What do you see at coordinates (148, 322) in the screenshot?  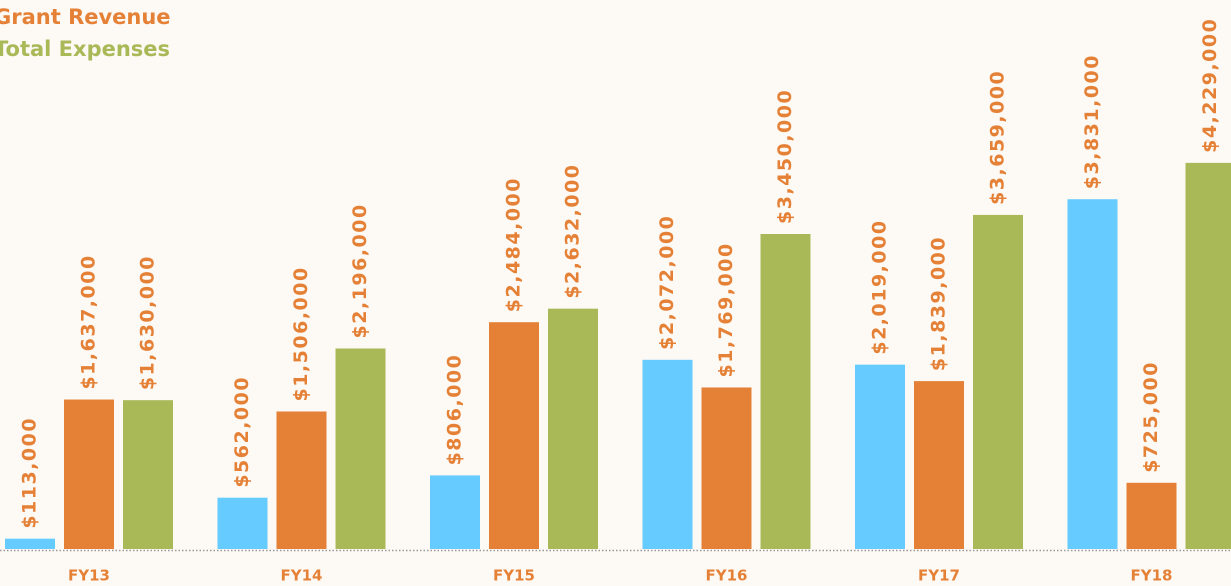 I see `data-label: $1,630,000` at bounding box center [148, 322].